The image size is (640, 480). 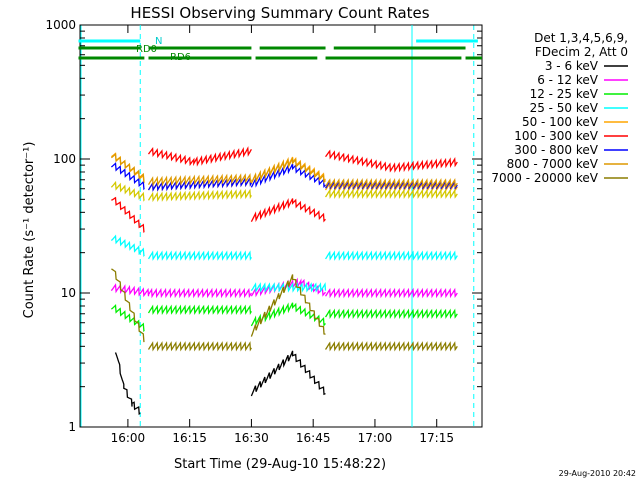 I want to click on x-tick-label: 16:30, so click(x=251, y=438).